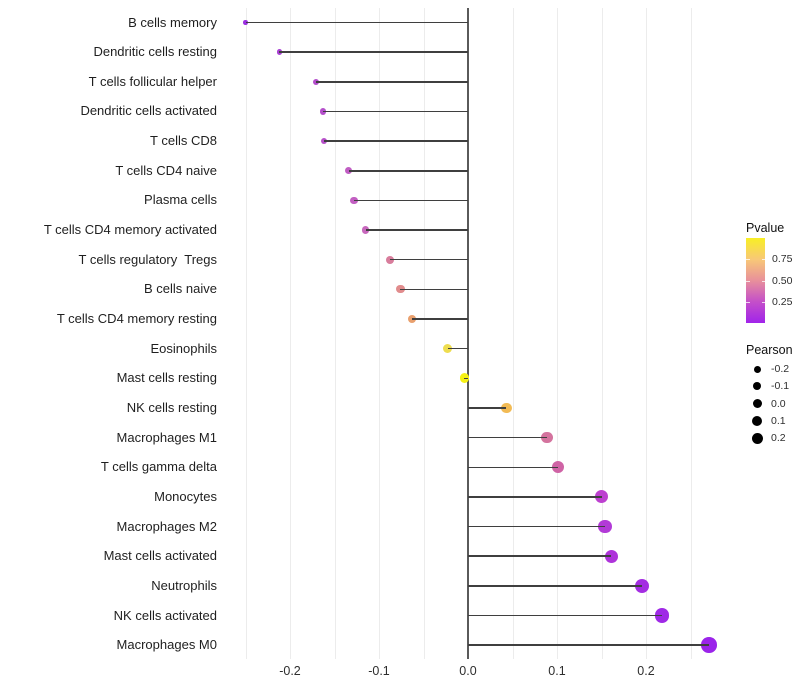 Image resolution: width=800 pixels, height=700 pixels. What do you see at coordinates (166, 526) in the screenshot?
I see `y-axis-label: Macrophages M2` at bounding box center [166, 526].